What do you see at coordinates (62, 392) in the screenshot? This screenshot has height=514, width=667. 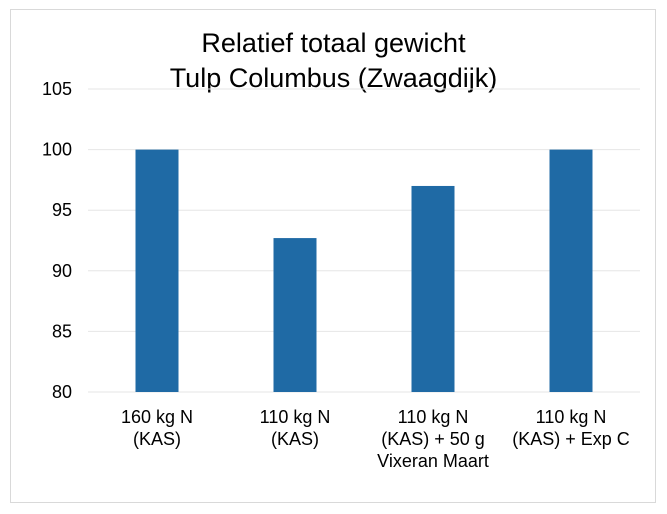 I see `y-tick-label-80: 80` at bounding box center [62, 392].